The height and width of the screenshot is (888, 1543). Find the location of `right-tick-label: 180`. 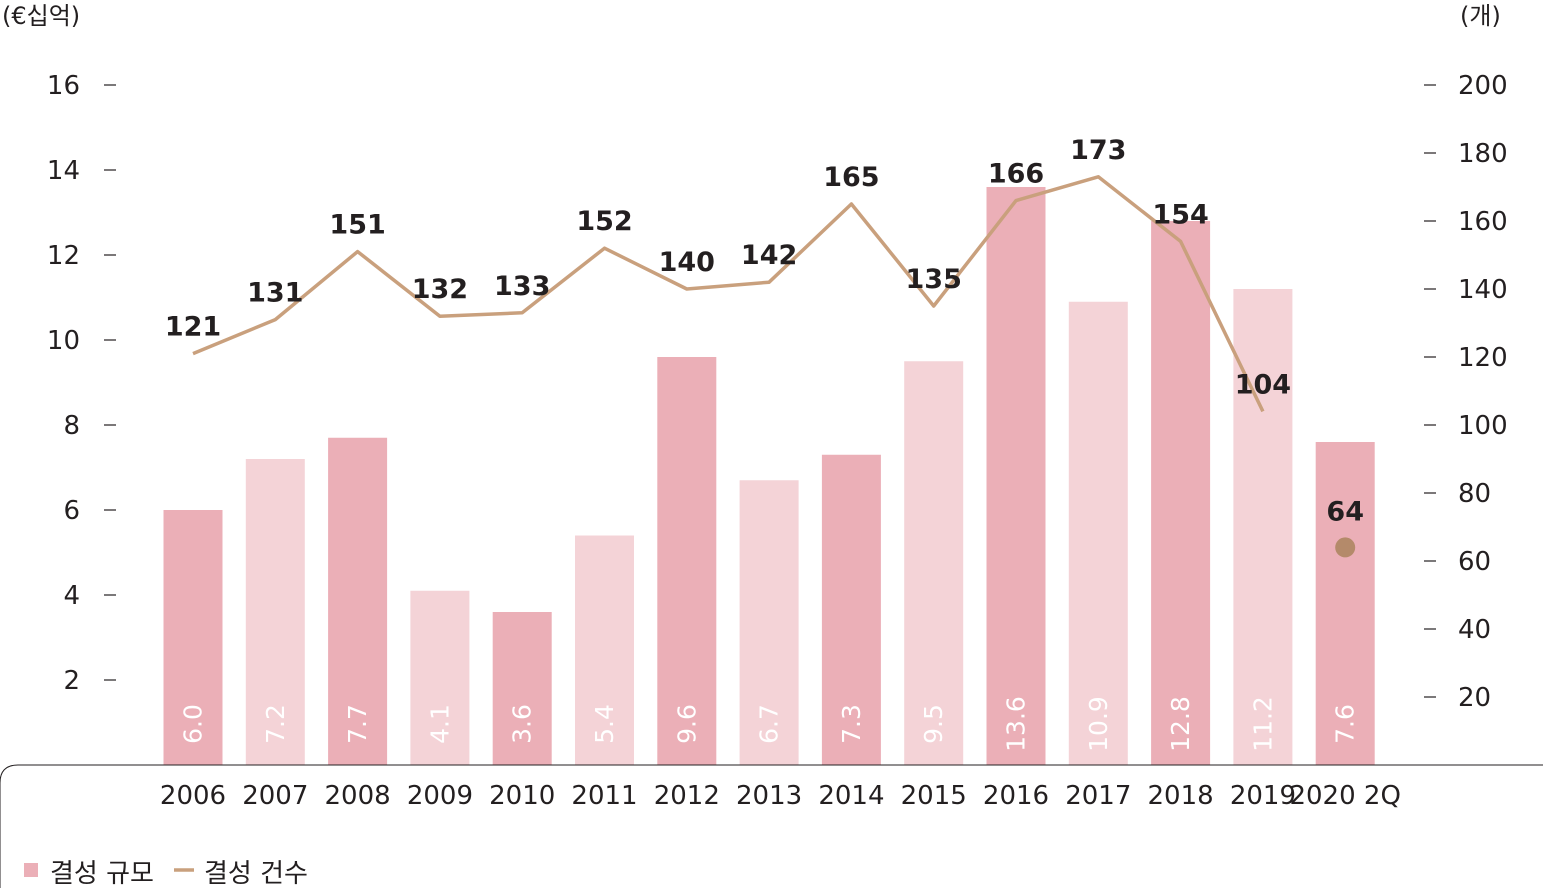

right-tick-label: 180 is located at coordinates (1483, 154).